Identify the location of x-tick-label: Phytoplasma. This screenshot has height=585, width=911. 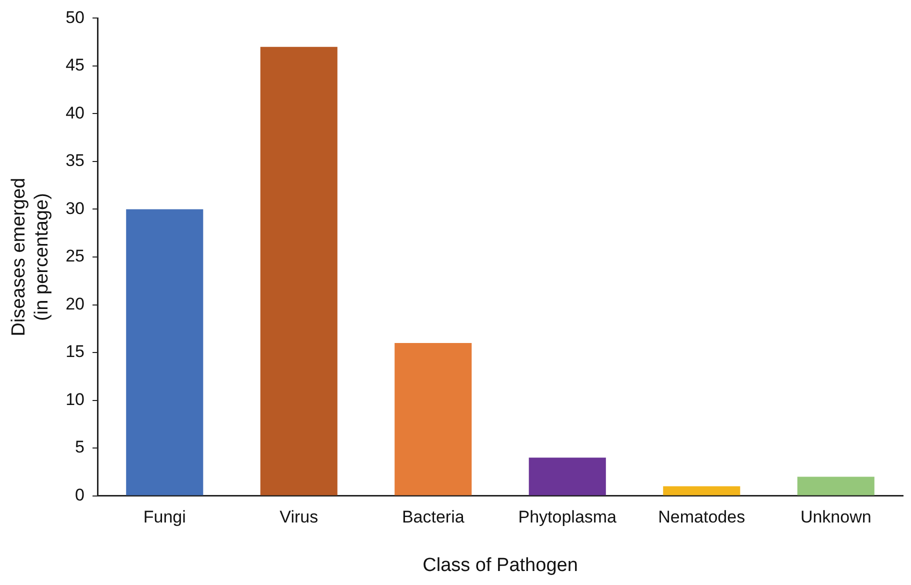
(568, 517).